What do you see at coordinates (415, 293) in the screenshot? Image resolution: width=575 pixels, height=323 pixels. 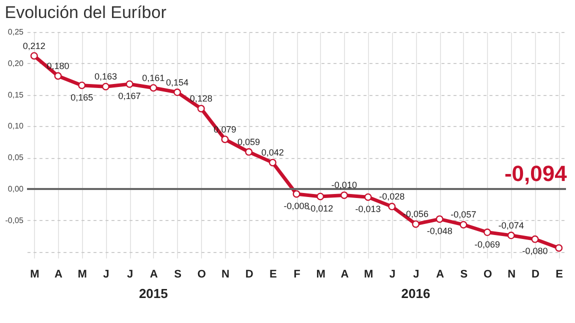 I see `text: 2016` at bounding box center [415, 293].